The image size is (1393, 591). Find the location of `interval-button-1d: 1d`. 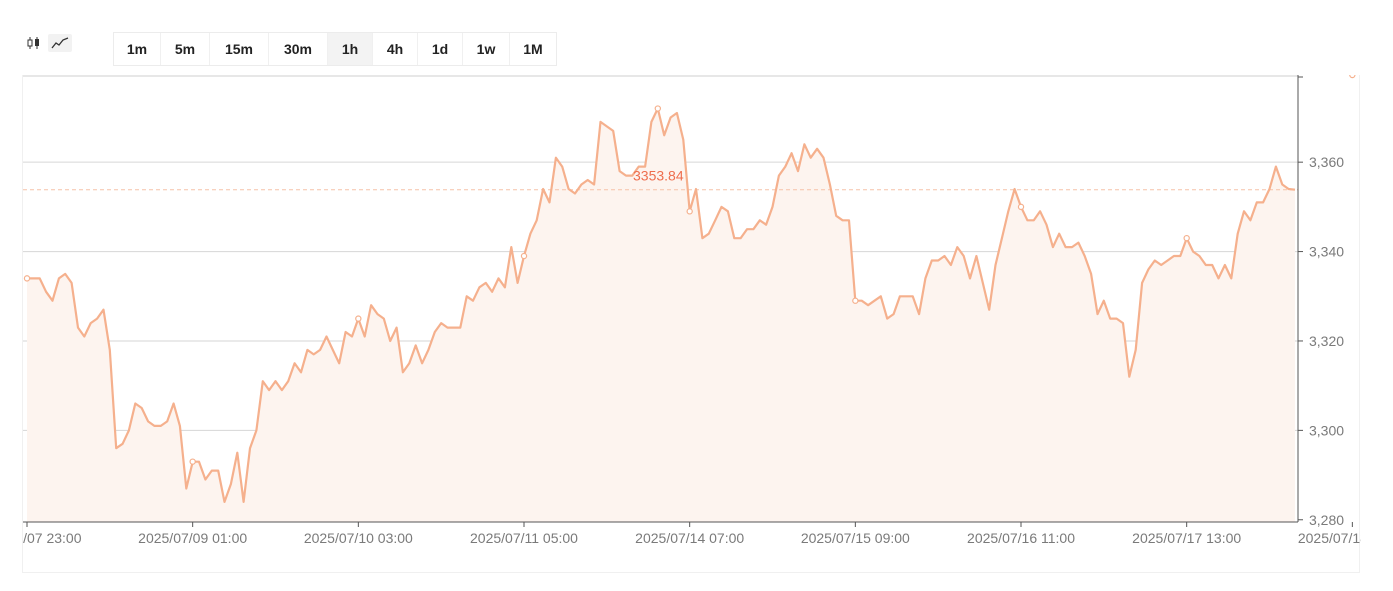

interval-button-1d: 1d is located at coordinates (440, 49).